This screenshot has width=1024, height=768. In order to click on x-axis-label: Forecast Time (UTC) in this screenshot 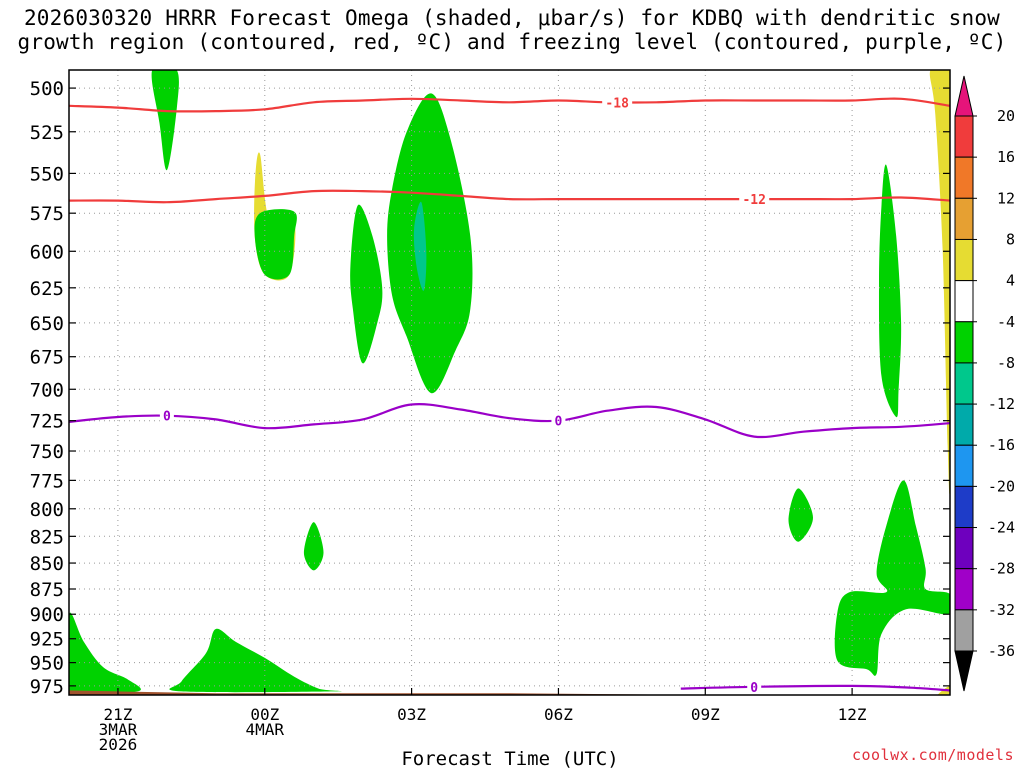, I will do `click(509, 758)`.